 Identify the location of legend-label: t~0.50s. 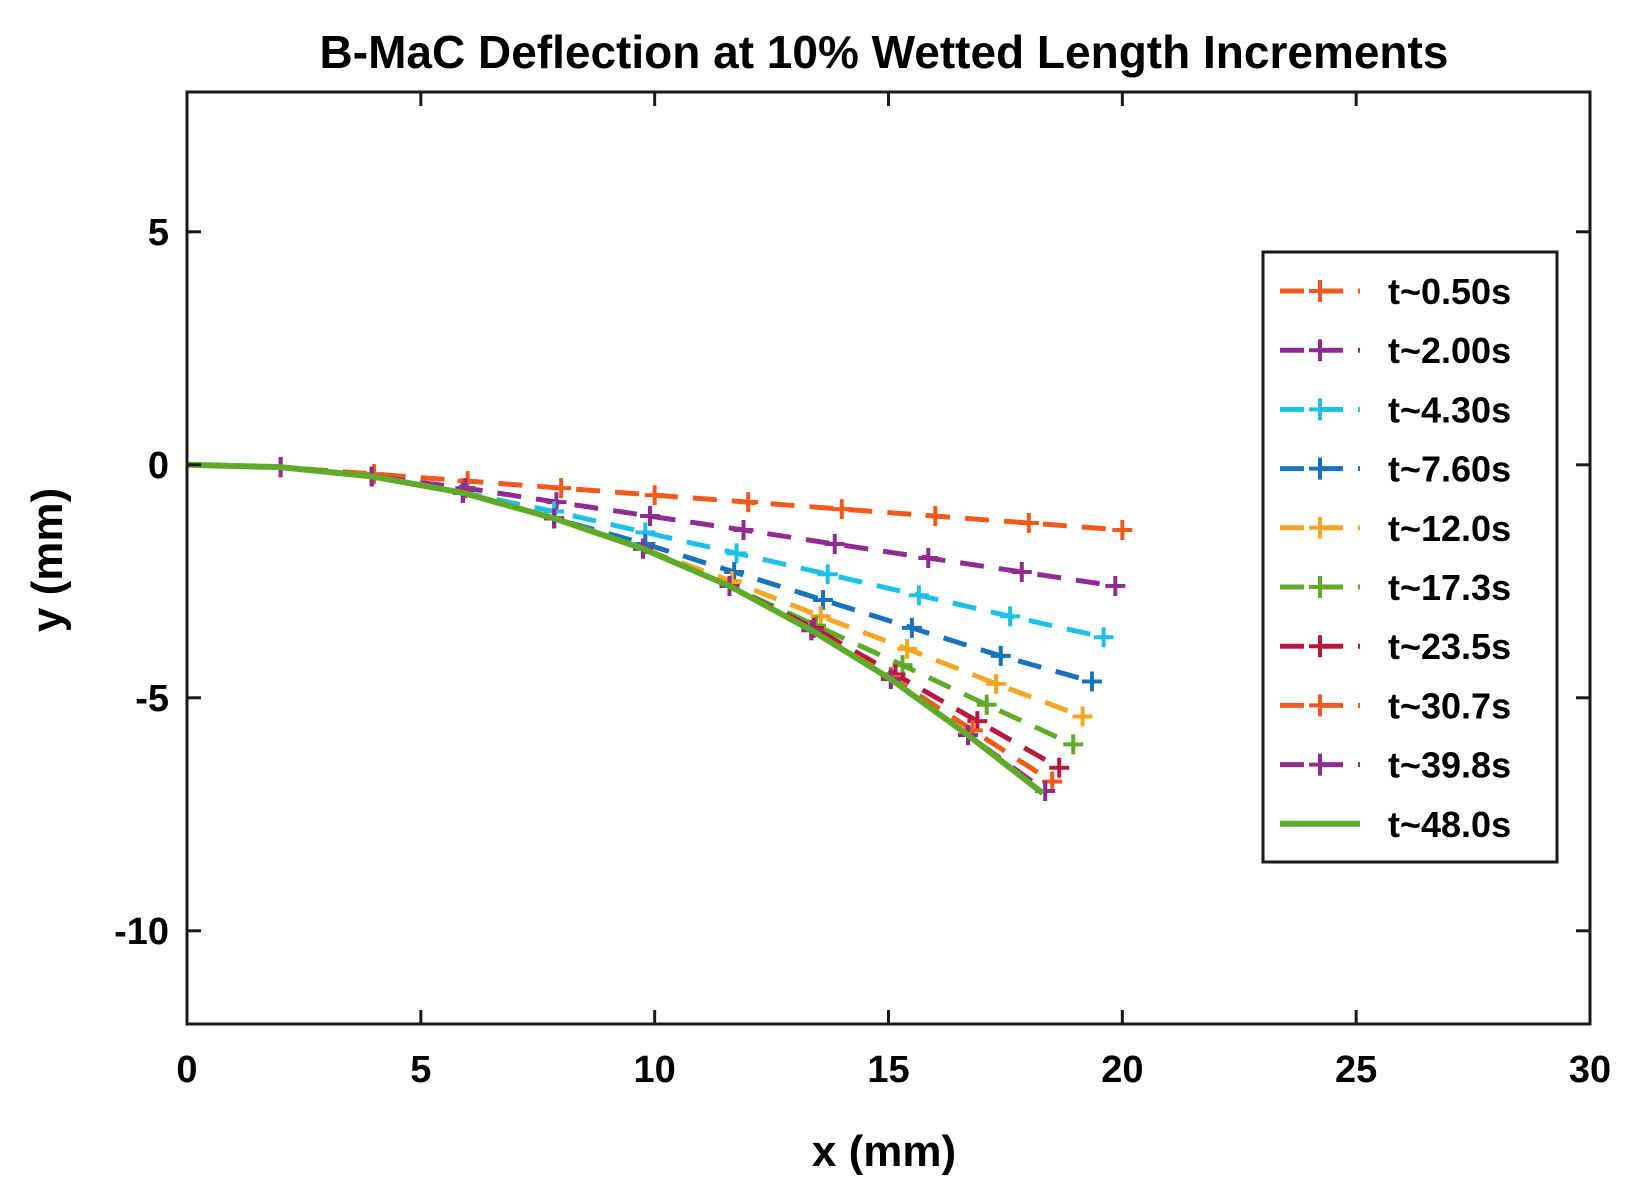
(1449, 291).